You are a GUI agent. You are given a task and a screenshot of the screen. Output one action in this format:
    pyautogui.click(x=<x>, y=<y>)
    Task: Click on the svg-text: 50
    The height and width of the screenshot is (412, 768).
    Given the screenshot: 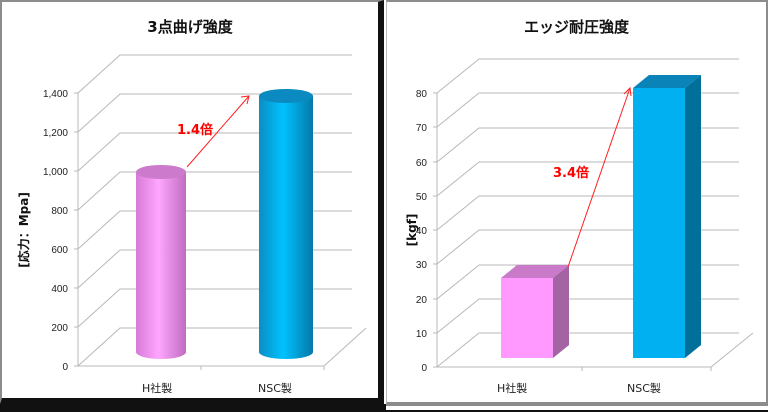 What is the action you would take?
    pyautogui.click(x=422, y=197)
    